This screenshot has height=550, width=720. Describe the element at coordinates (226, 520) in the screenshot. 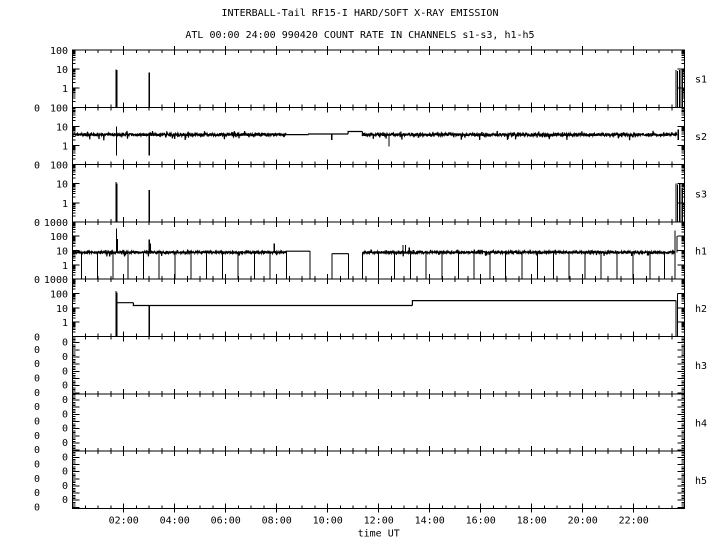

I see `x-tick-label: 06:00` at that location.